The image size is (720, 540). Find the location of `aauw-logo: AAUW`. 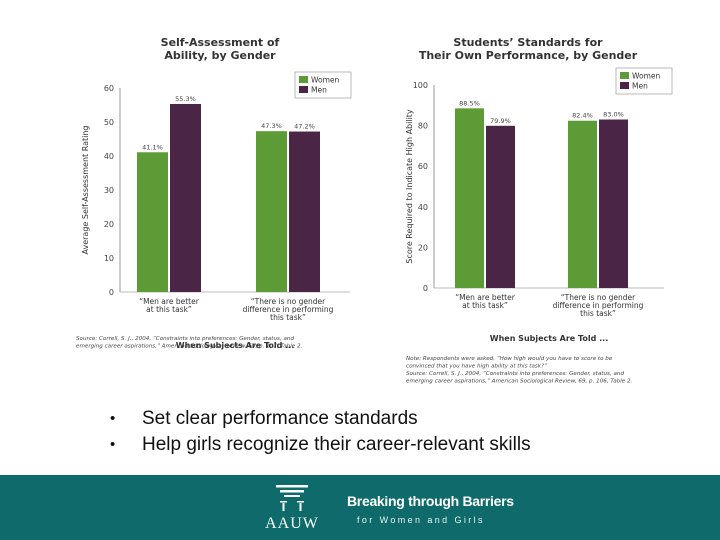

aauw-logo: AAUW is located at coordinates (292, 509).